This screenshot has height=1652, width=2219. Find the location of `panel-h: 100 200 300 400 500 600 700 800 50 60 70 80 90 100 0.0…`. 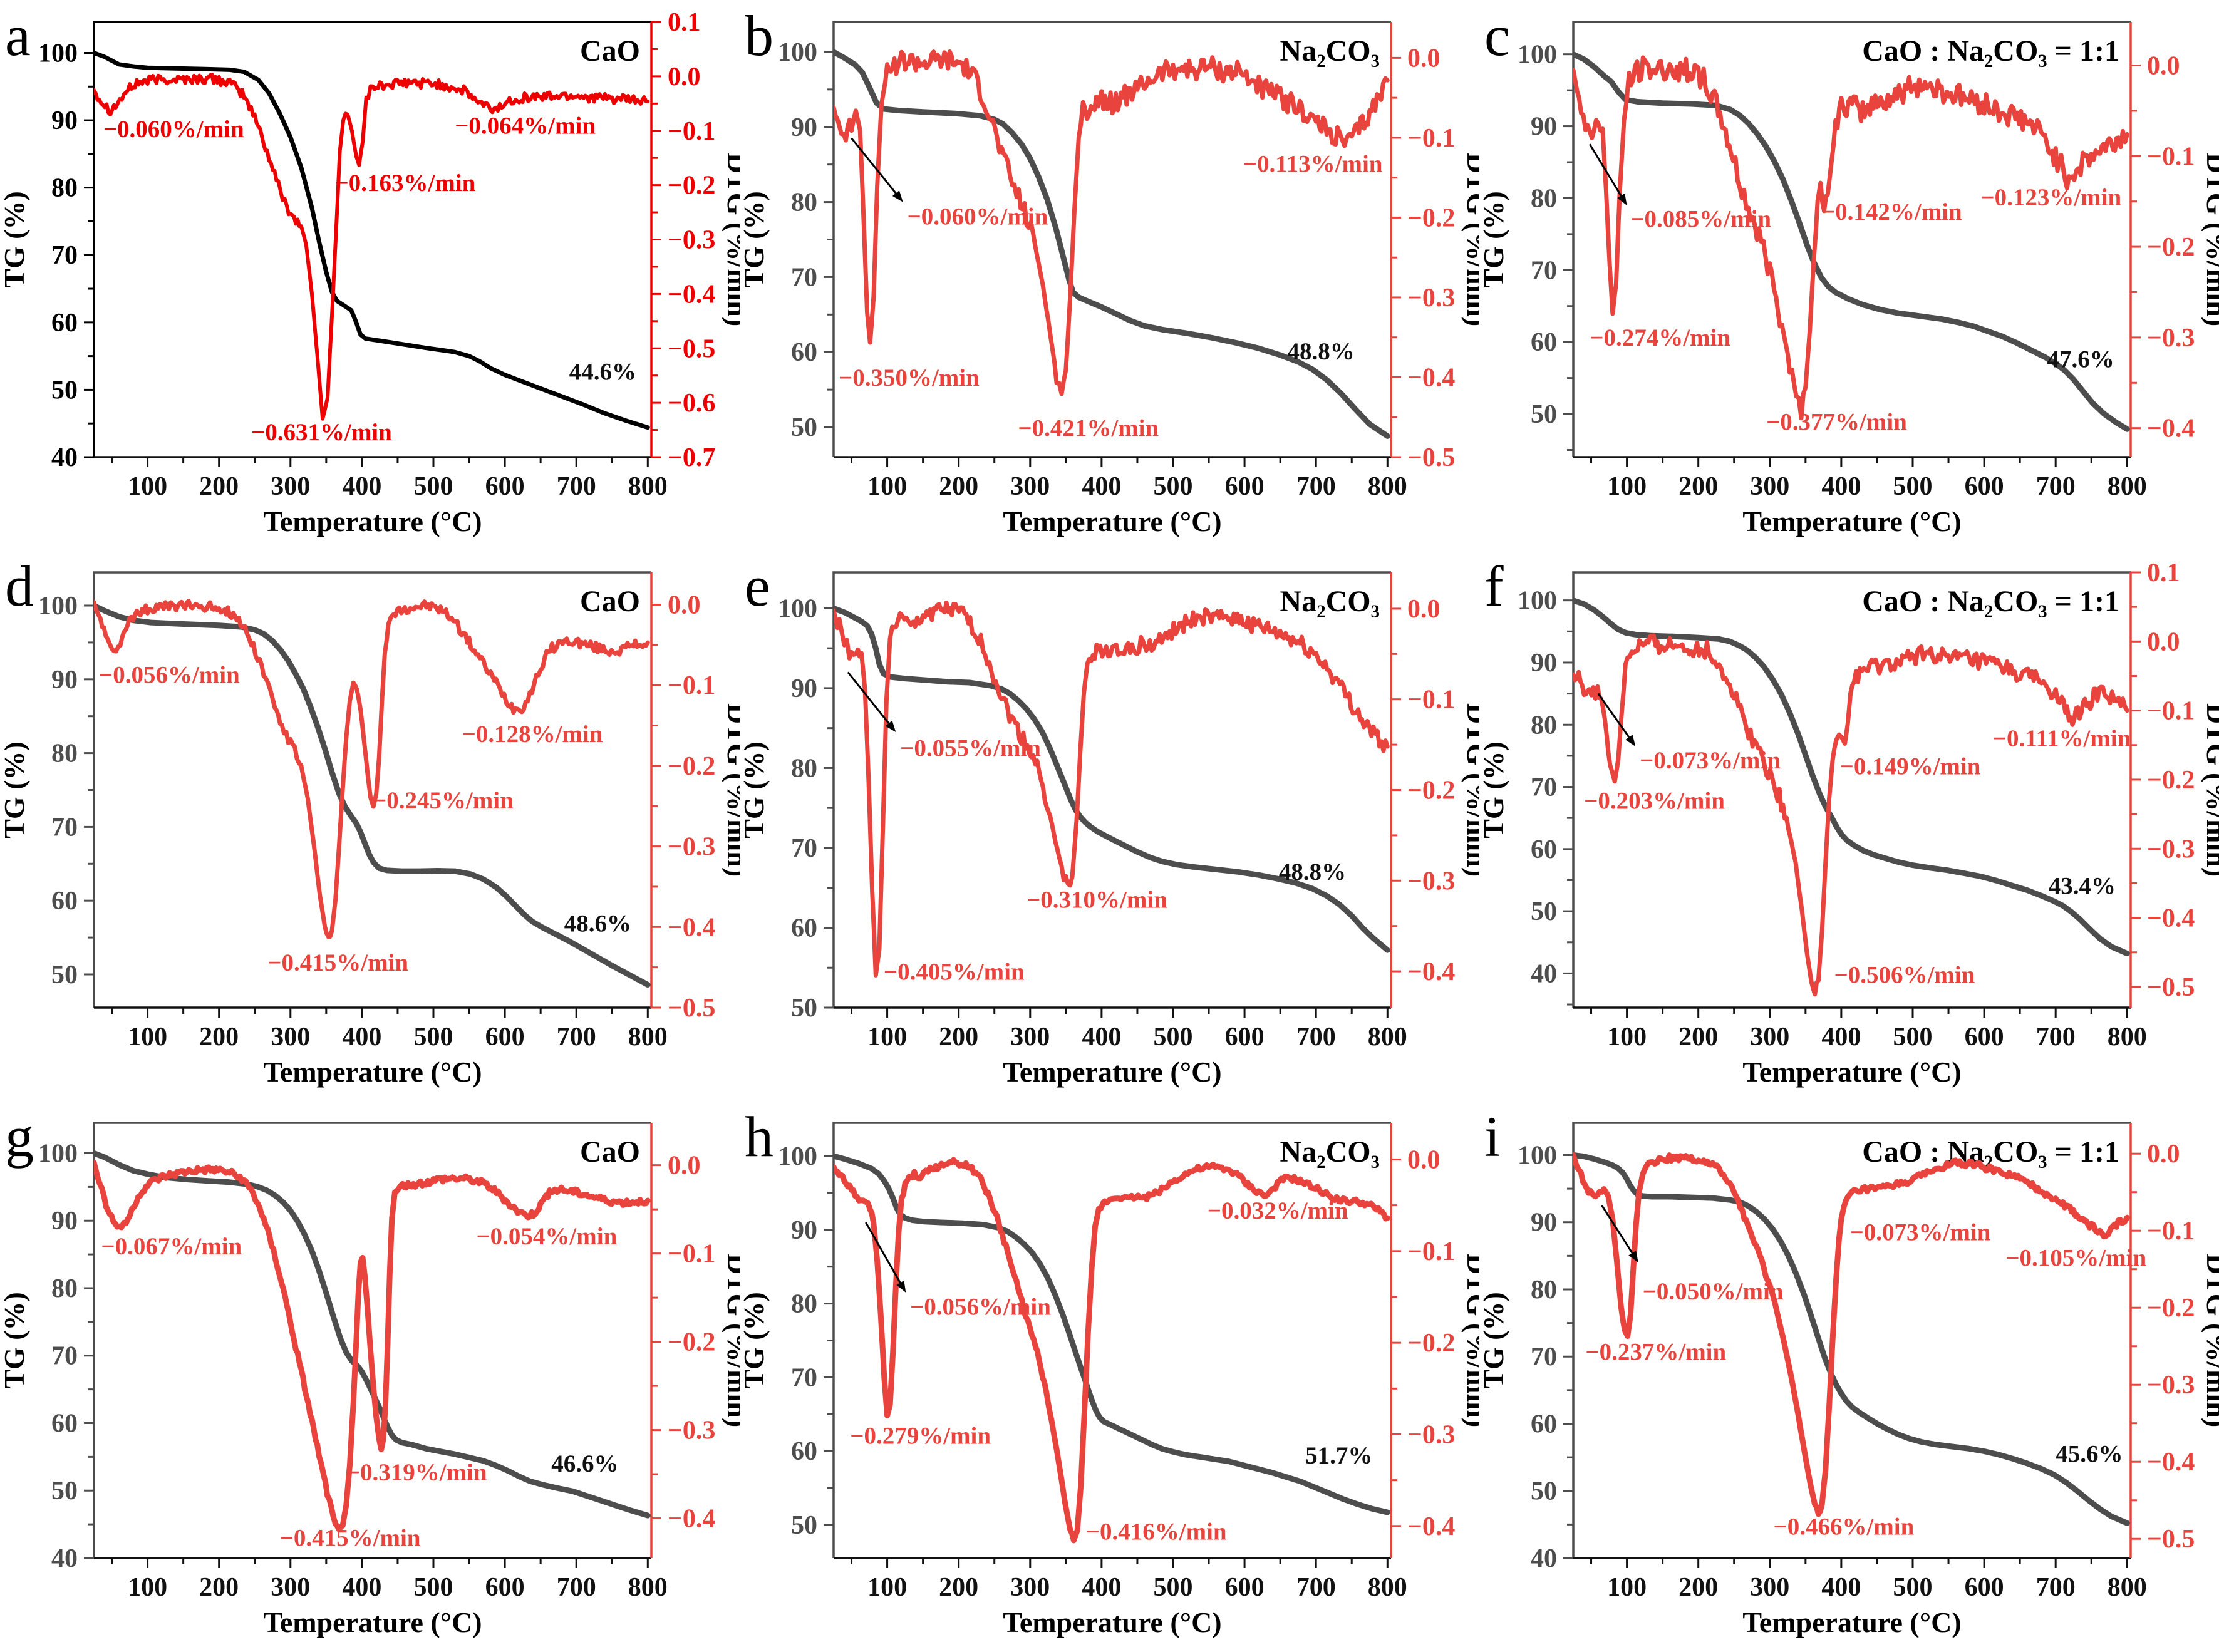

panel-h: 100 200 300 400 500 600 700 800 50 60 70 80 90 100 0.0… is located at coordinates (1109, 1376).